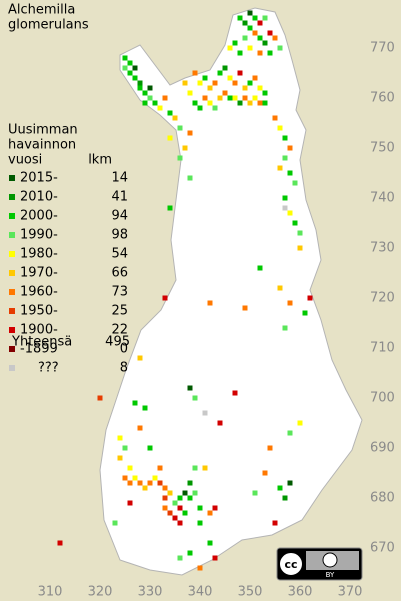 Image resolution: width=401 pixels, height=601 pixels. Describe the element at coordinates (41, 10) in the screenshot. I see `title-line: Alchemilla` at that location.